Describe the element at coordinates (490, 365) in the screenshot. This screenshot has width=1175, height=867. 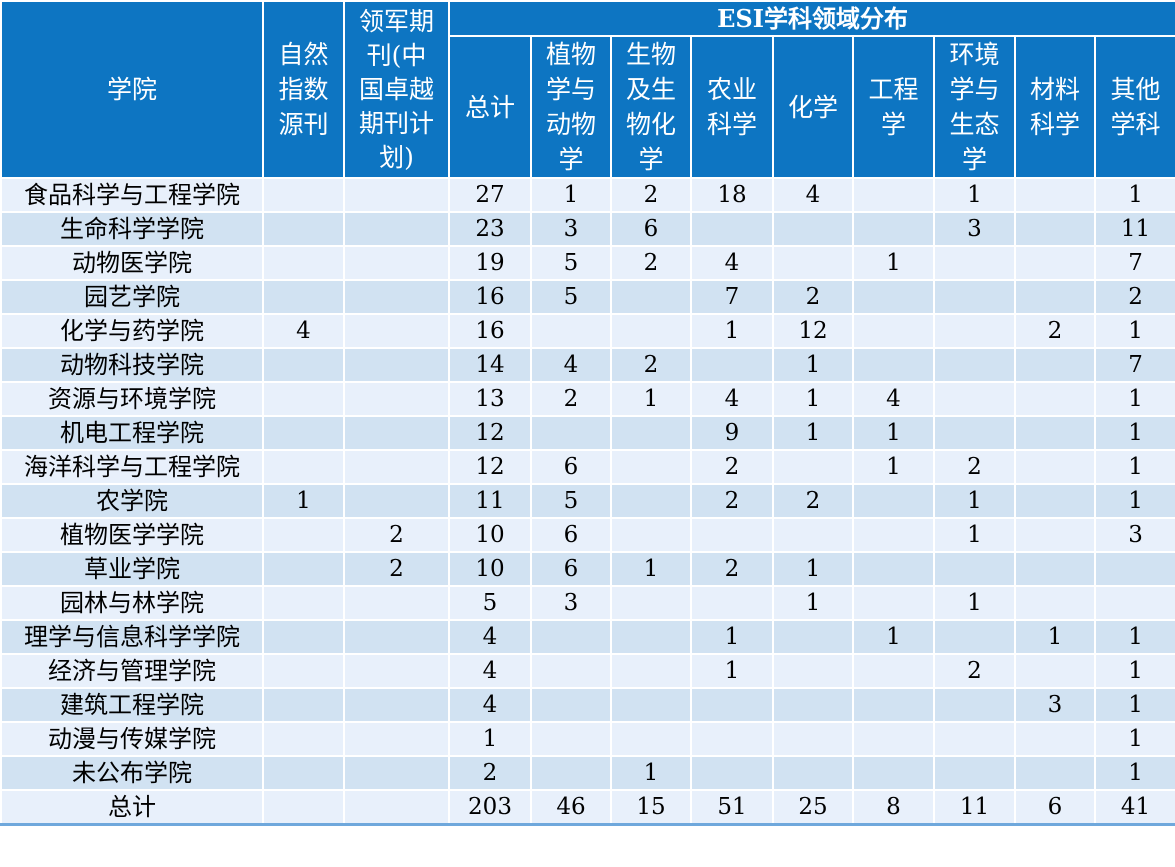
I see `value-cell: 14` at that location.